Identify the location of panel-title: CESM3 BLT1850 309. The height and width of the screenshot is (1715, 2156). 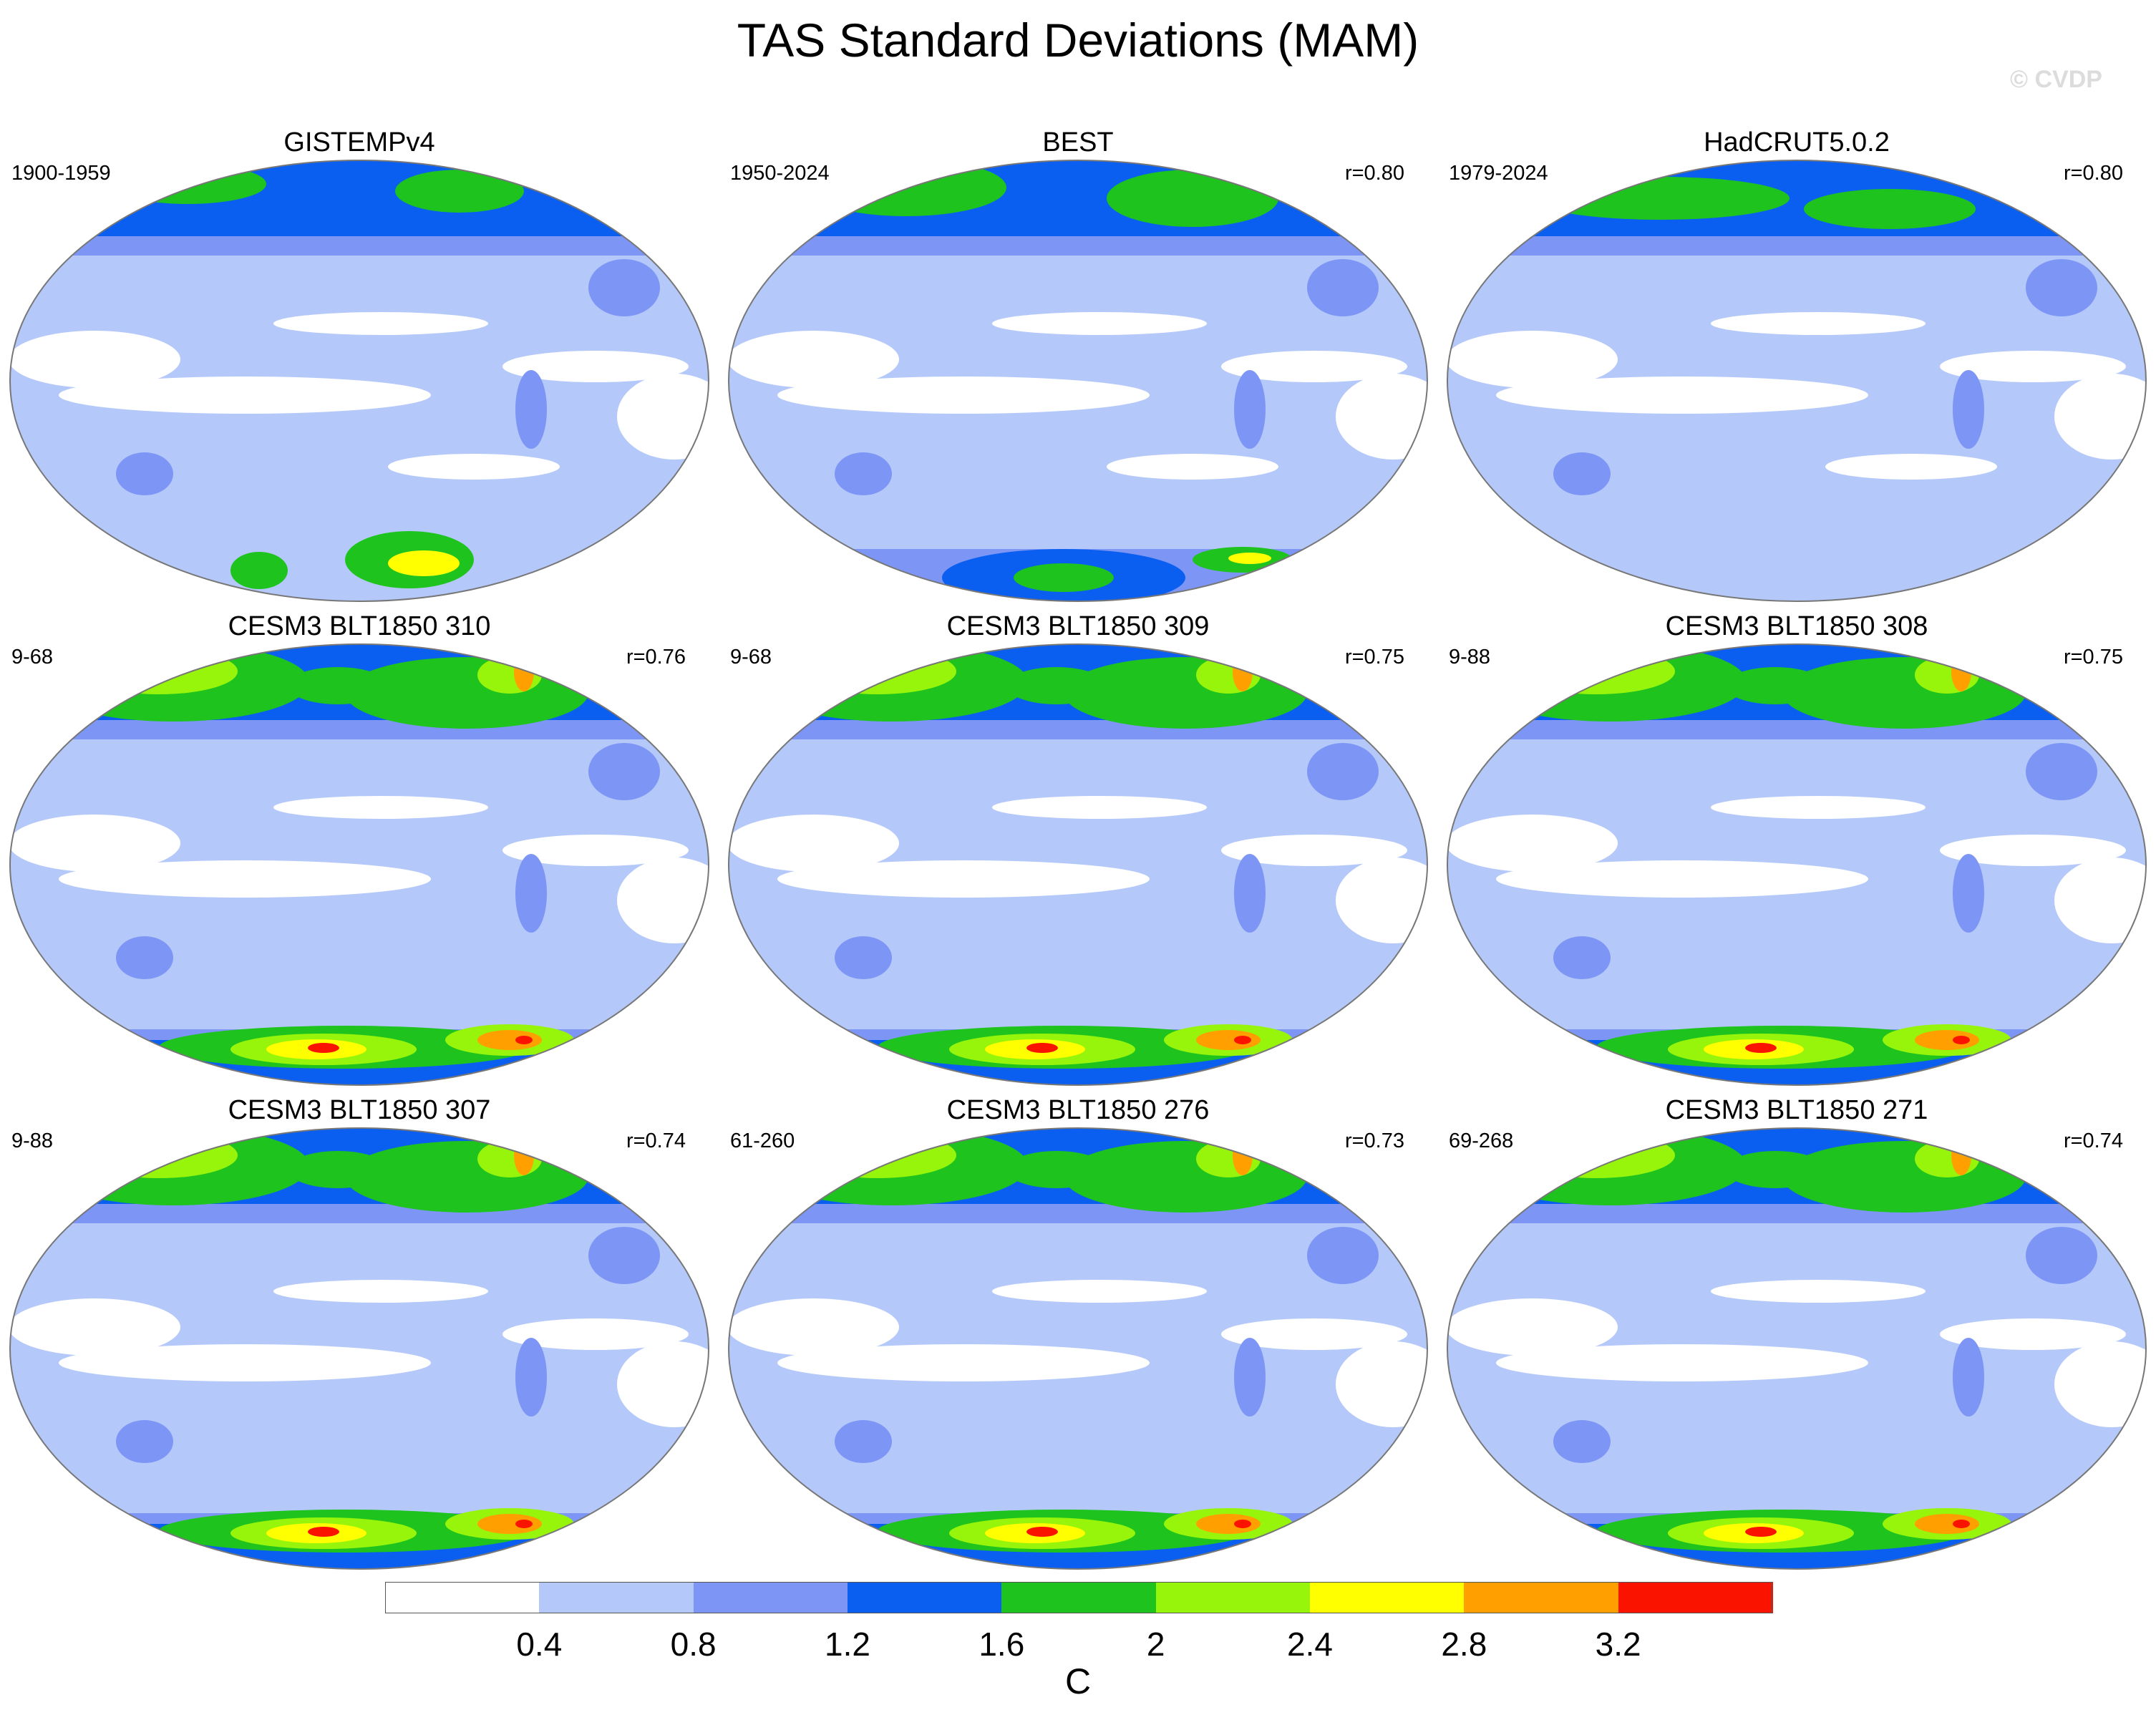
(1078, 626).